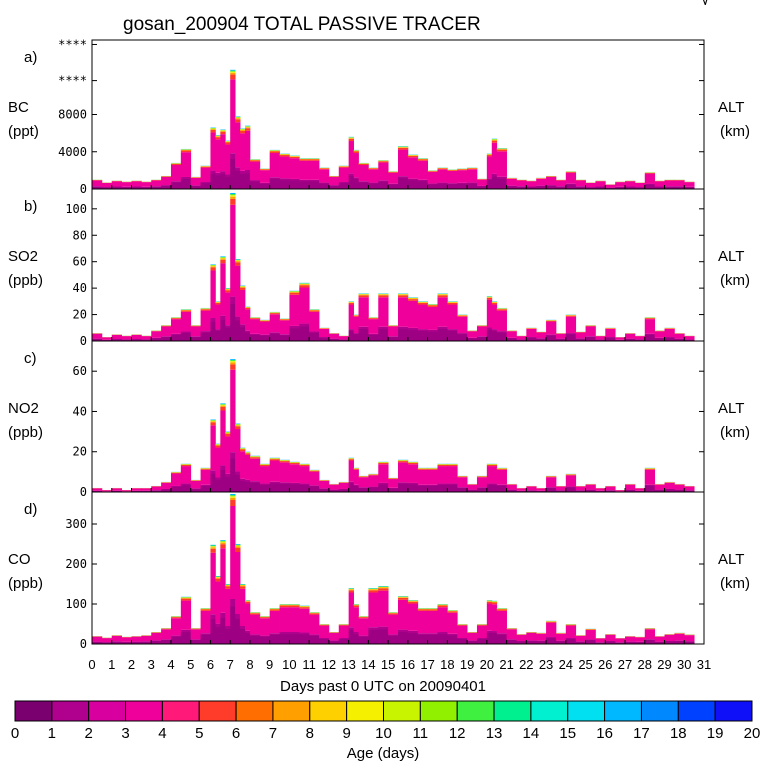  What do you see at coordinates (83, 189) in the screenshot?
I see `y-tick-label: 0` at bounding box center [83, 189].